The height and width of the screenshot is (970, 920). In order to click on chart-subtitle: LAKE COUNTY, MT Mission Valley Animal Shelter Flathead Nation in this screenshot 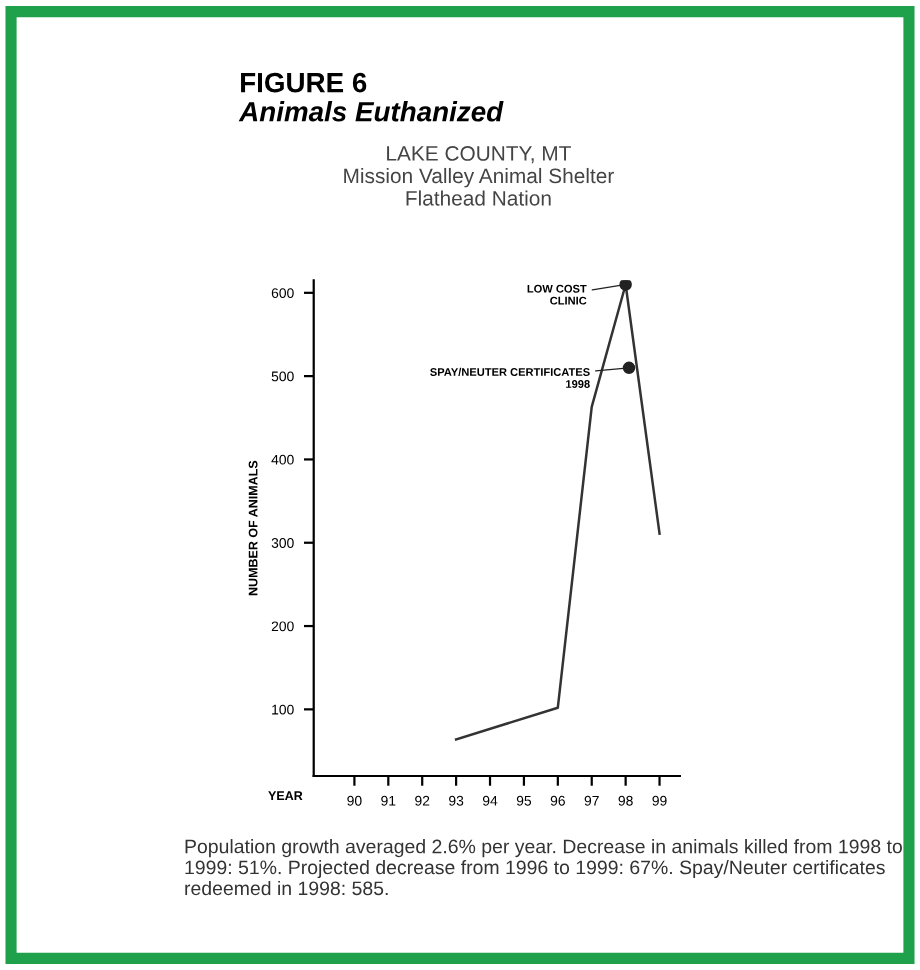, I will do `click(479, 176)`.